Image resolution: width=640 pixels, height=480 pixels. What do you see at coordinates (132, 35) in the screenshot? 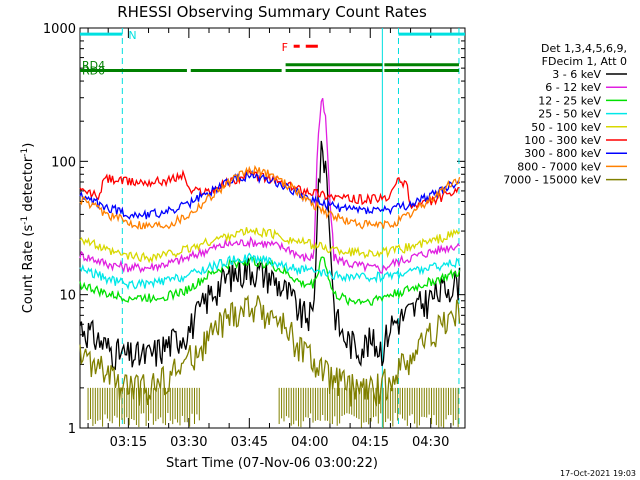
I see `flag-label: N` at bounding box center [132, 35].